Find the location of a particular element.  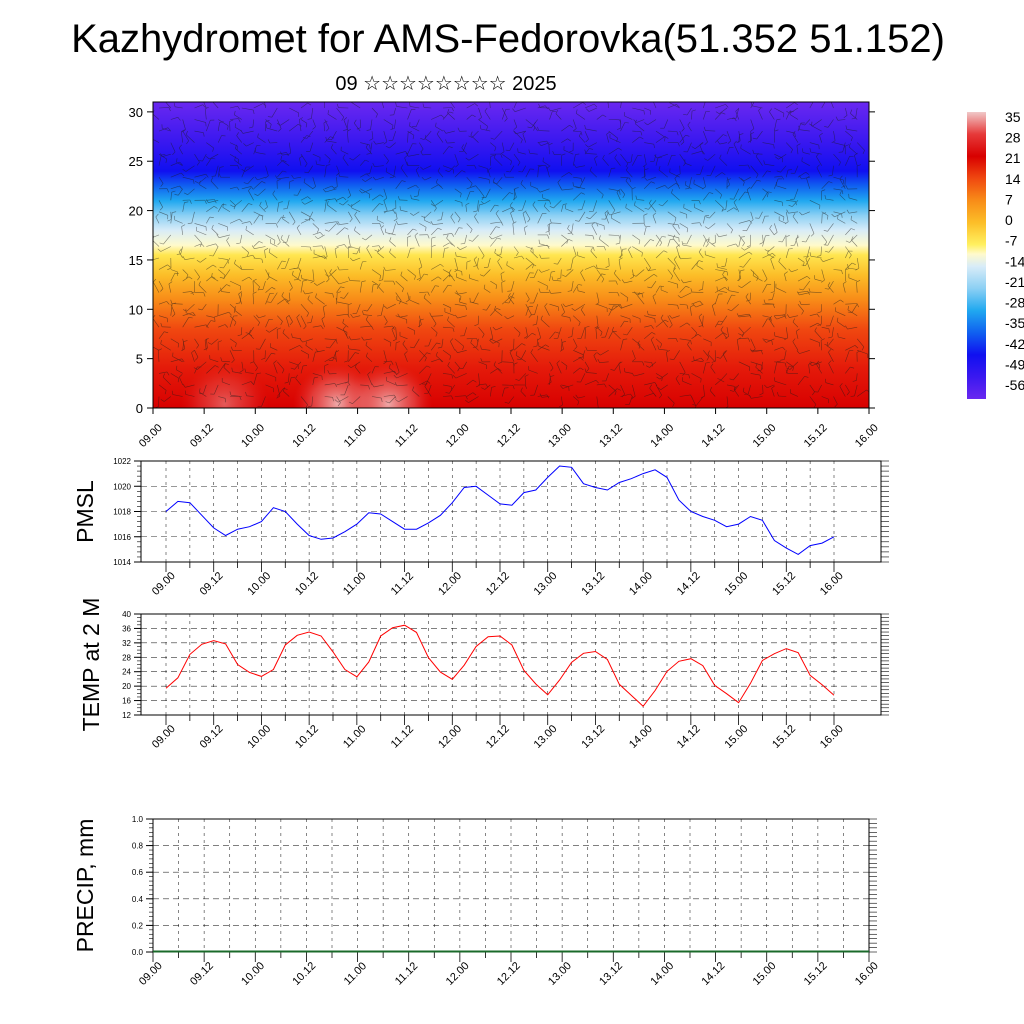

y-tick-label: 0.6 is located at coordinates (138, 872).